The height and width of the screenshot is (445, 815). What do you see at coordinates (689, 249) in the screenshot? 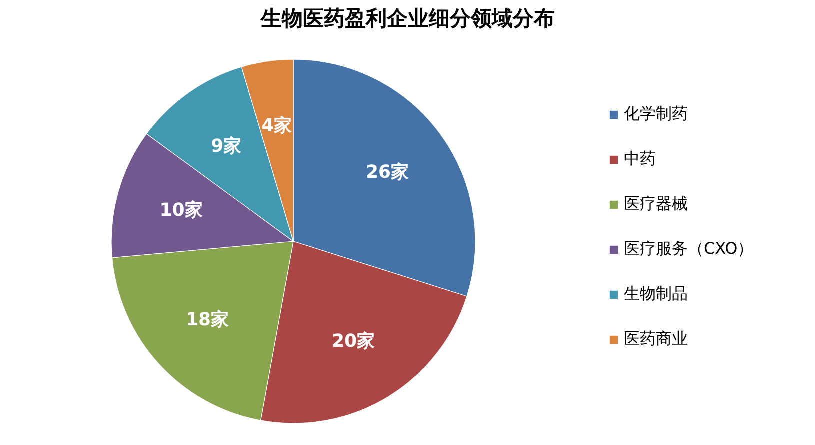
I see `legend-label: 医疗服务（CXO）` at bounding box center [689, 249].